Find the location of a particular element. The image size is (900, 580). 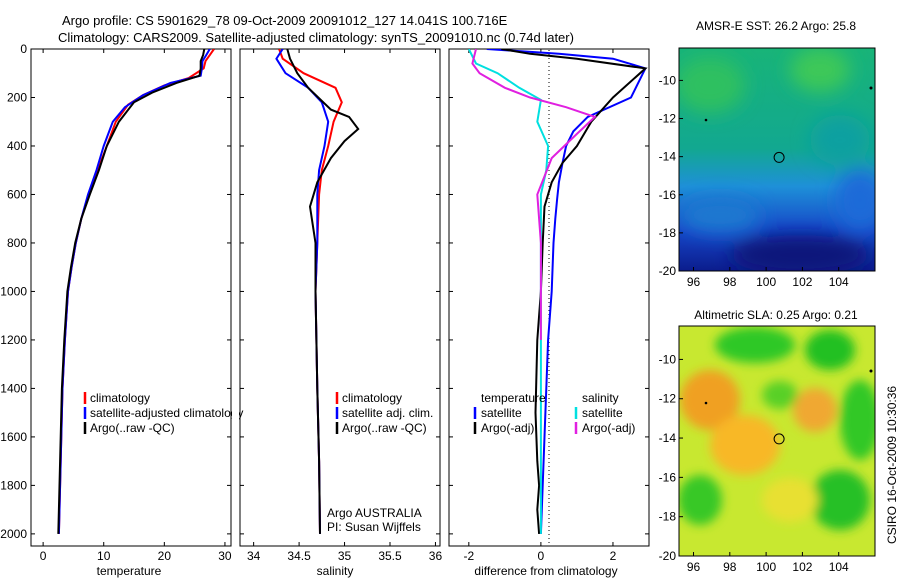

warm-patch is located at coordinates (820, 70).